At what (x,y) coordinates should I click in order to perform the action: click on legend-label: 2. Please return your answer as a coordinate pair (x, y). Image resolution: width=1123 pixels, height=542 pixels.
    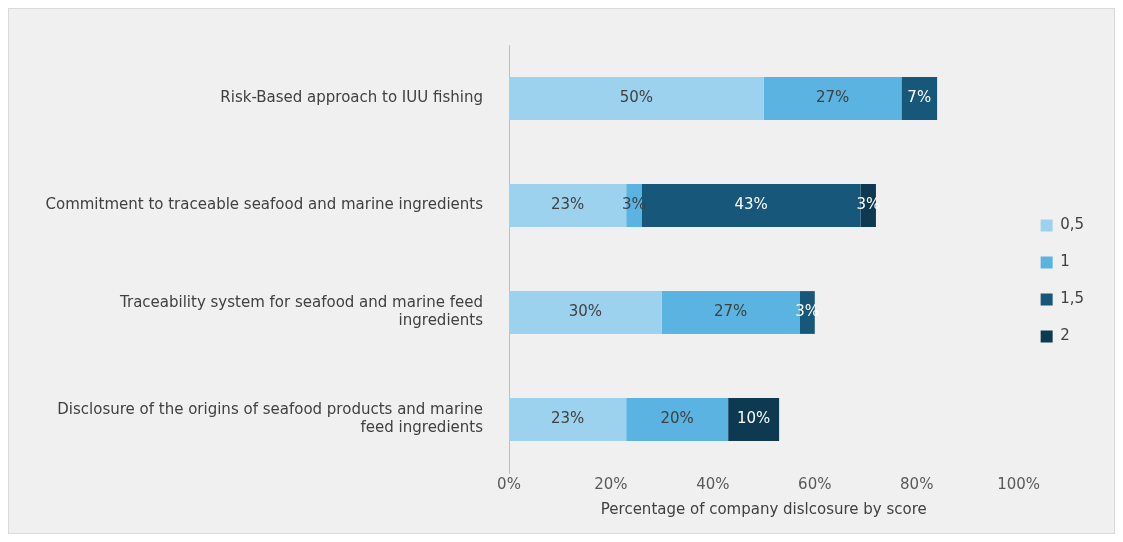
    Looking at the image, I should click on (1065, 335).